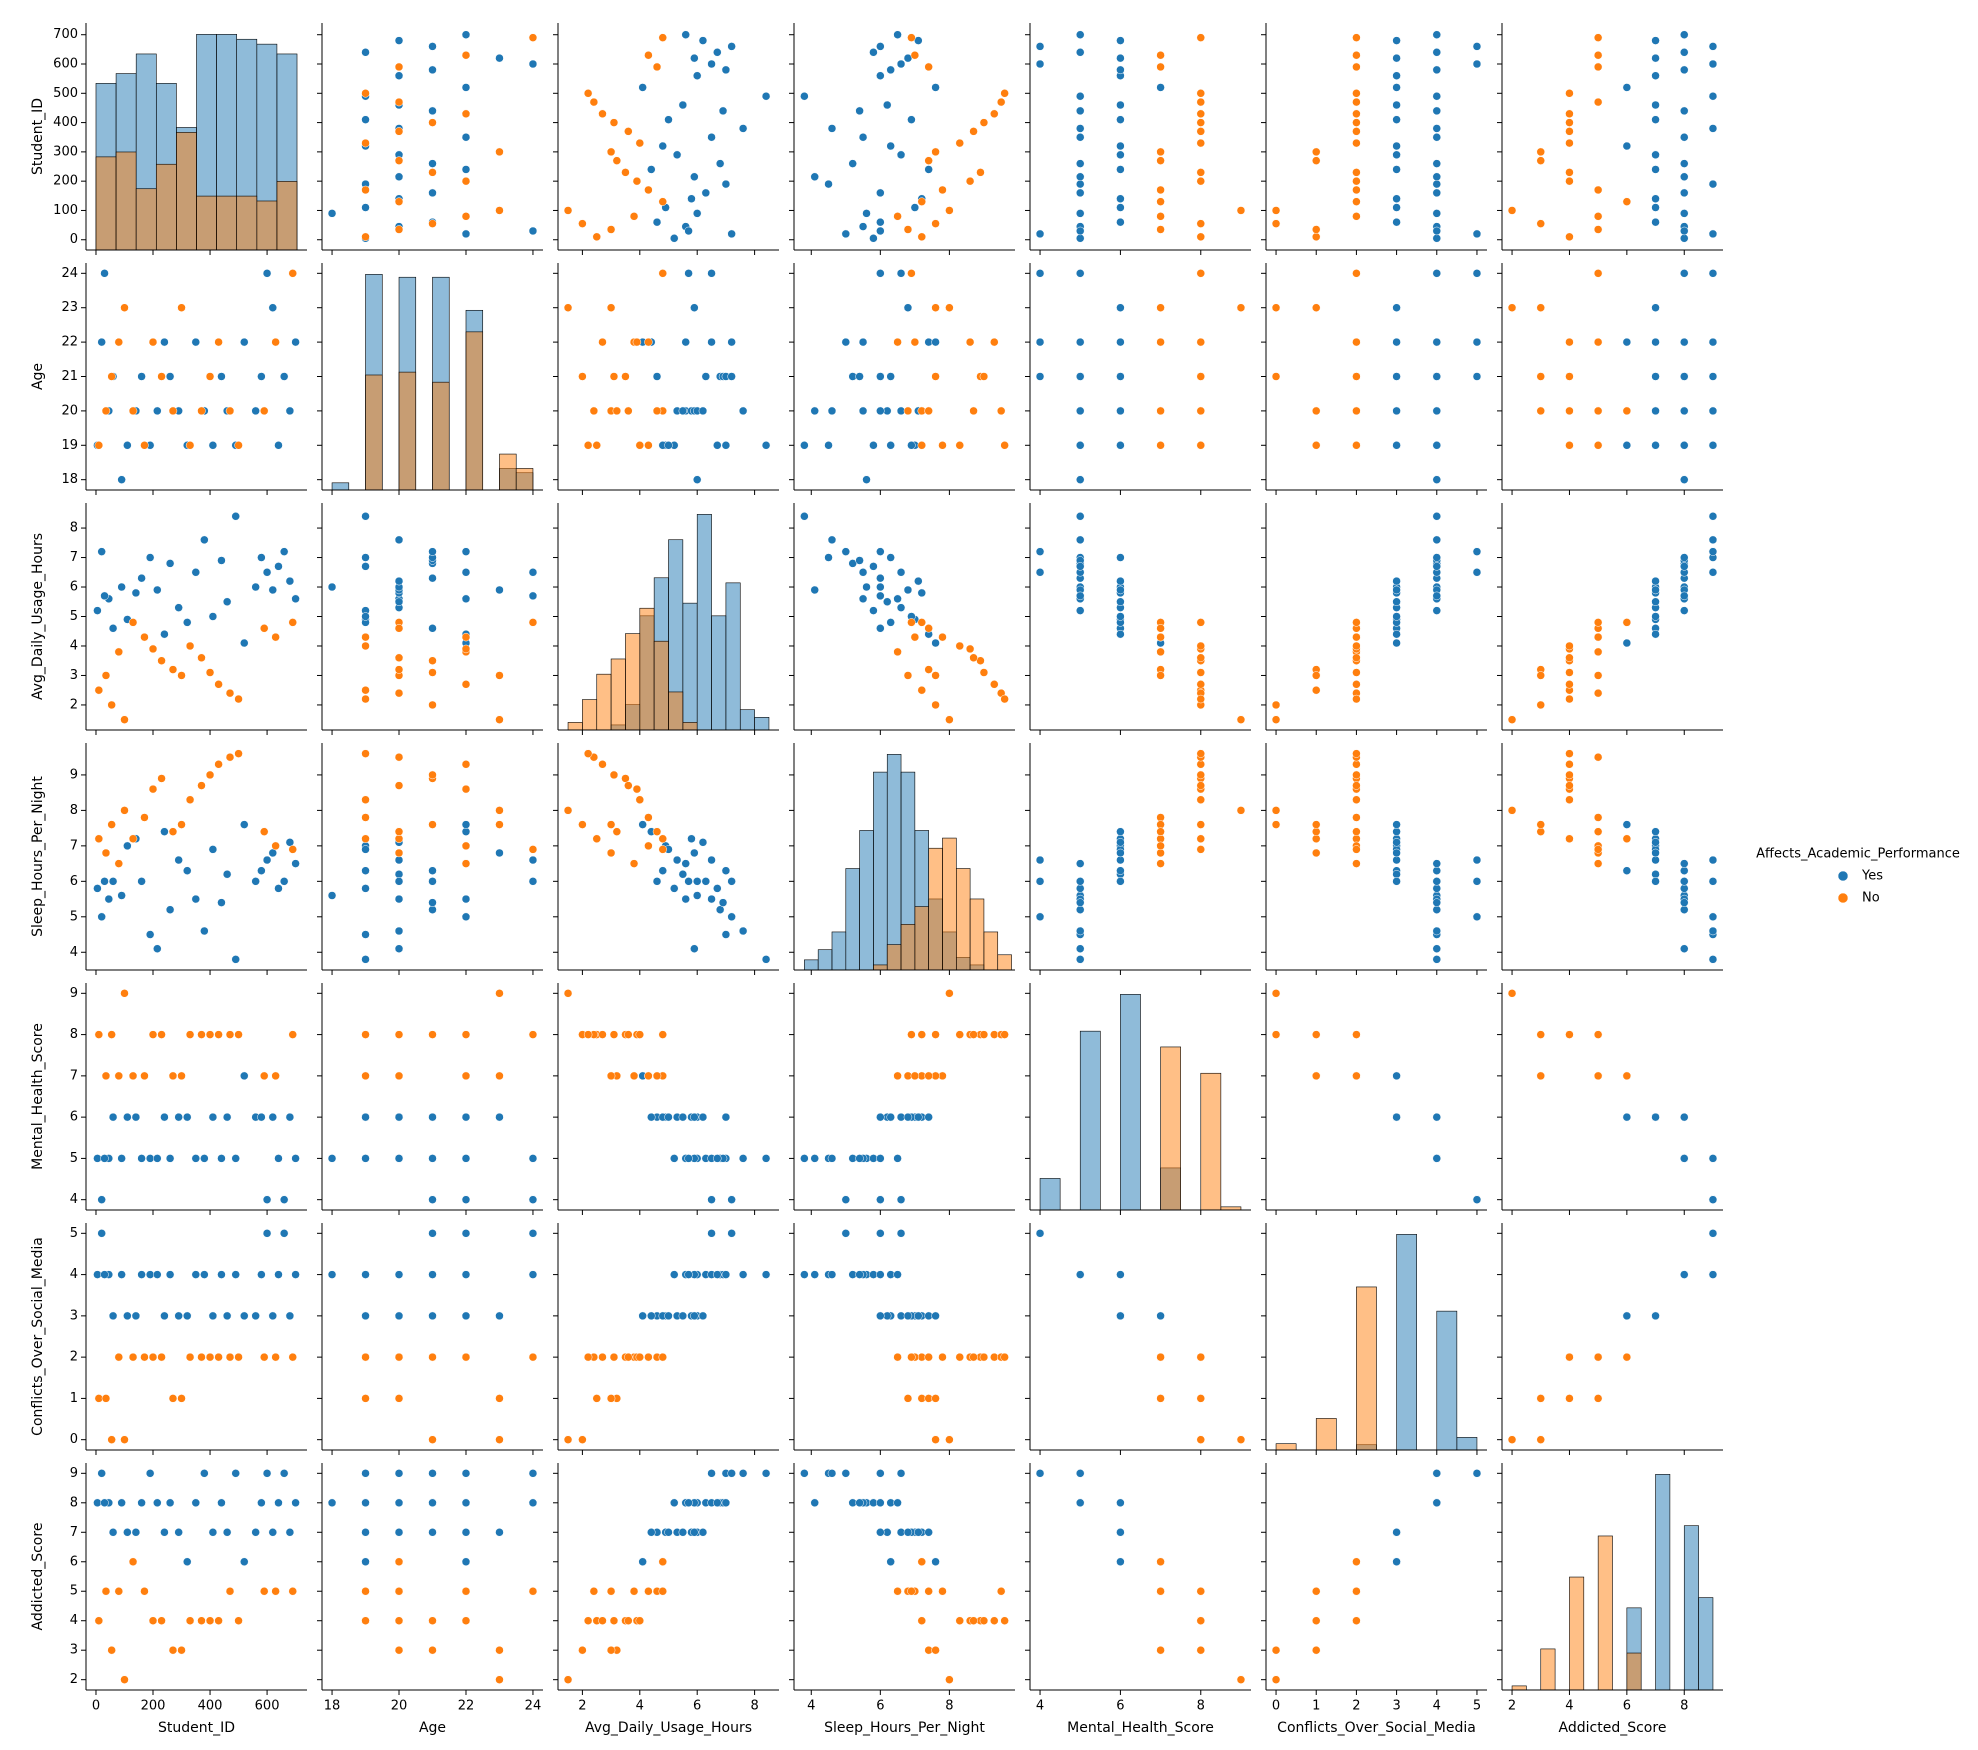 This screenshot has width=1978, height=1750. What do you see at coordinates (74, 1473) in the screenshot?
I see `y-tick-label: 9` at bounding box center [74, 1473].